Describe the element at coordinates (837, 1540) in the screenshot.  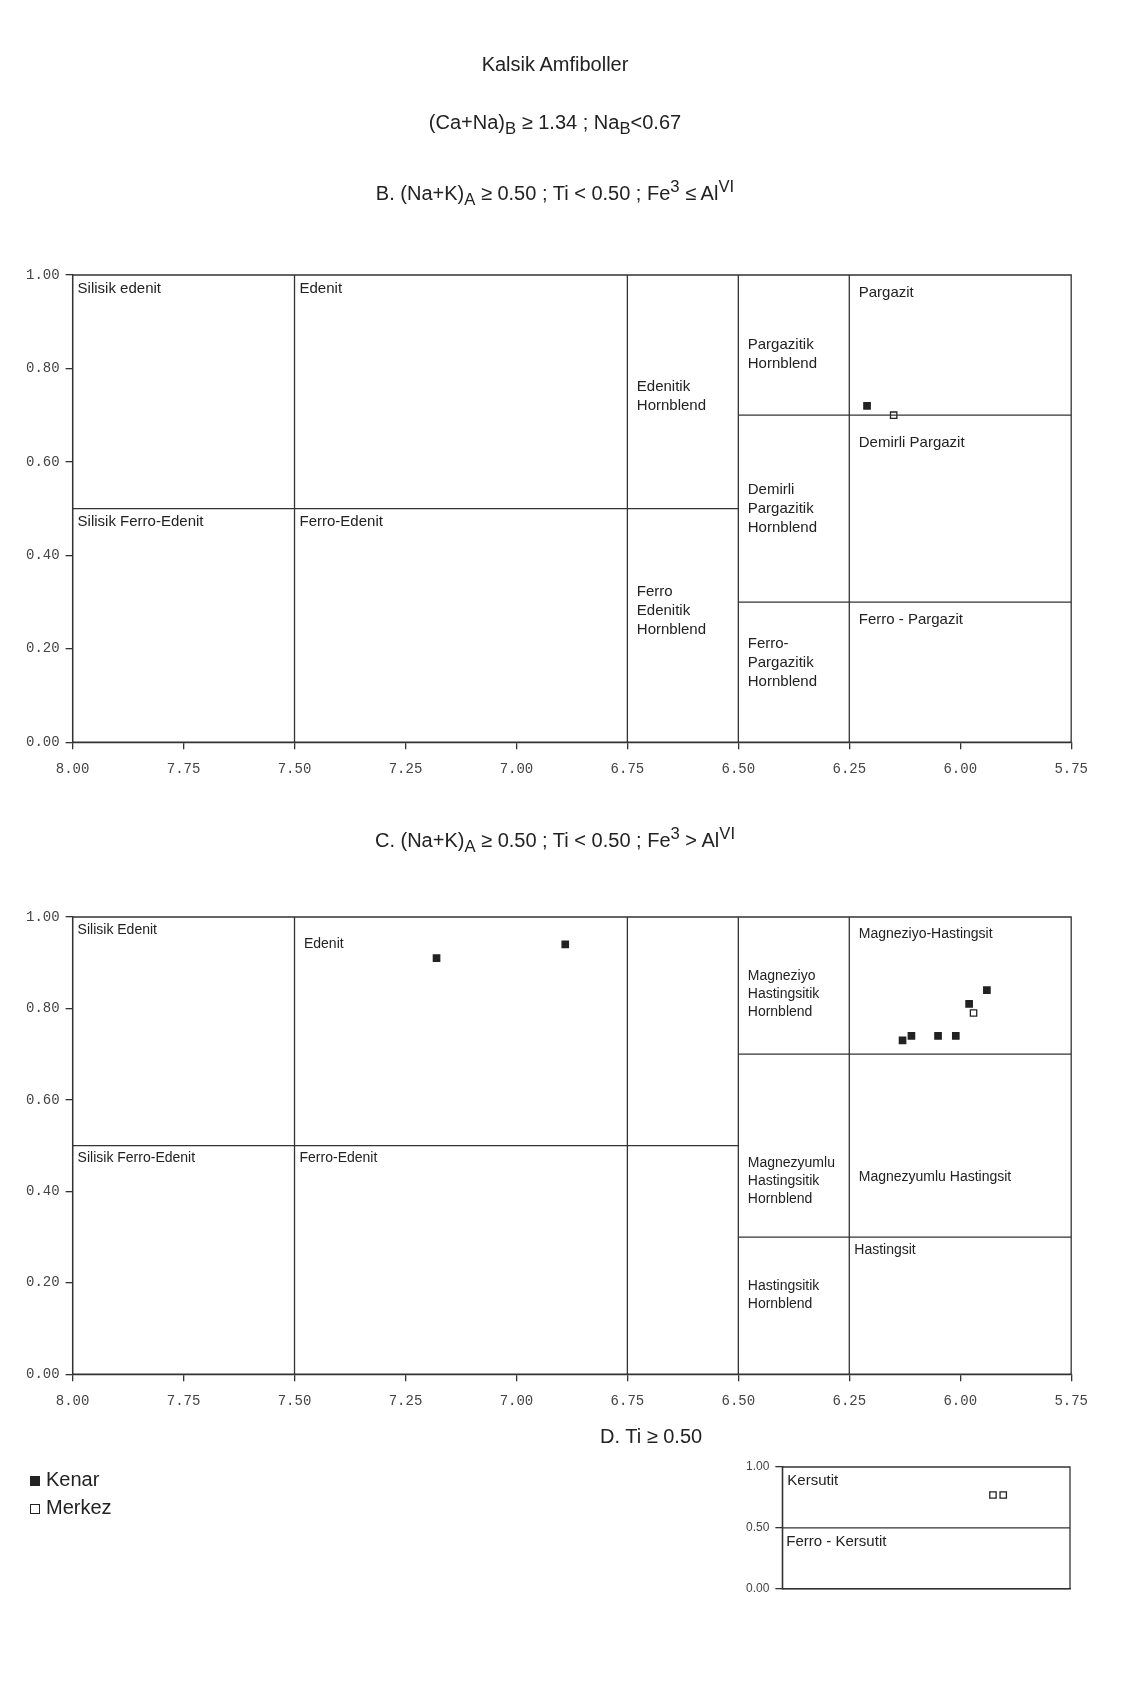
I see `annotation: Ferro - Kersutit` at that location.